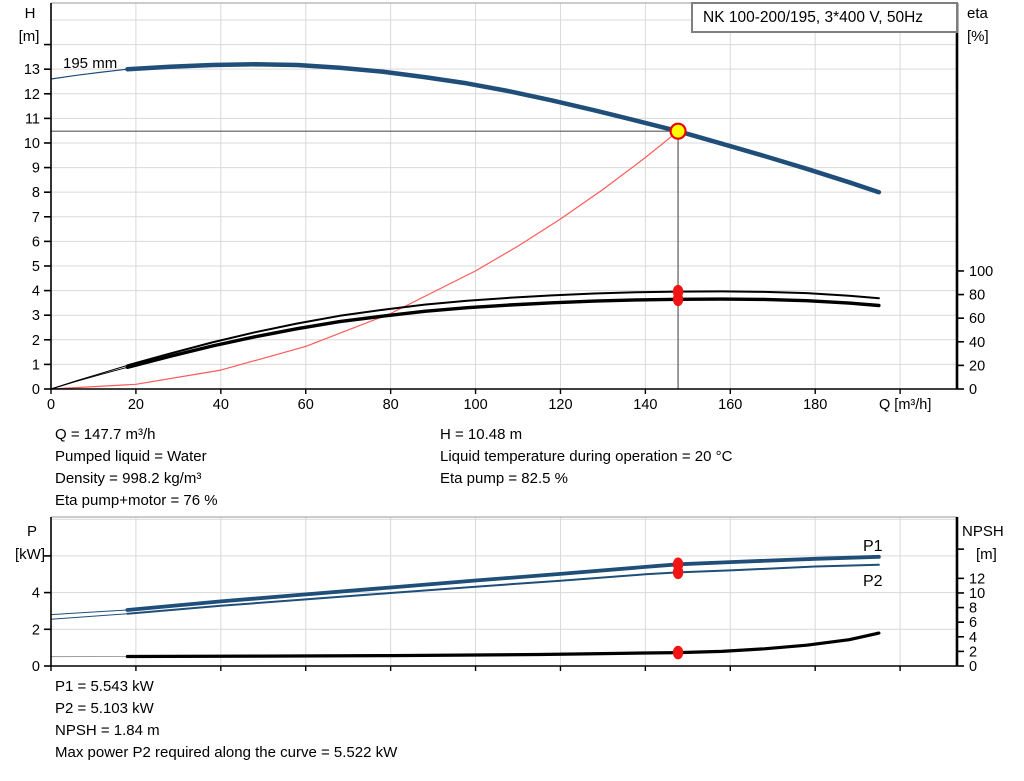  I want to click on tick-label: 140, so click(645, 405).